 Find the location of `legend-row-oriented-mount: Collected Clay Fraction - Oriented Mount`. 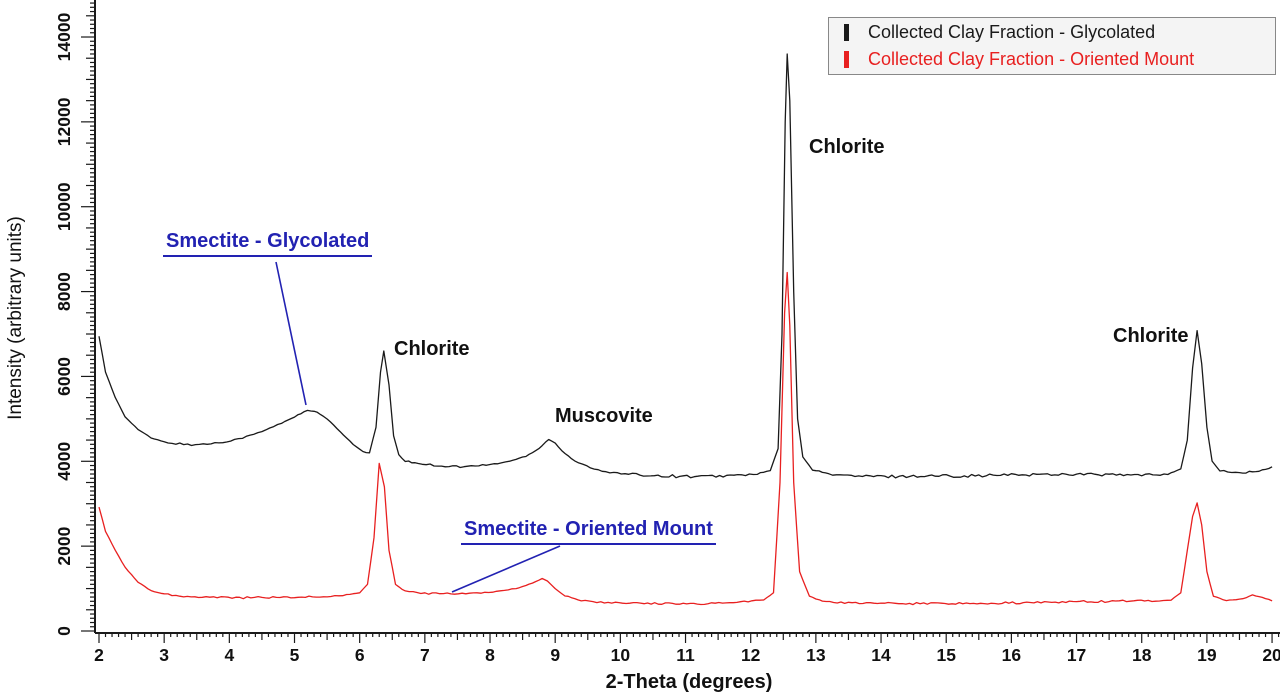

legend-row-oriented-mount: Collected Clay Fraction - Oriented Mount is located at coordinates (1052, 59).